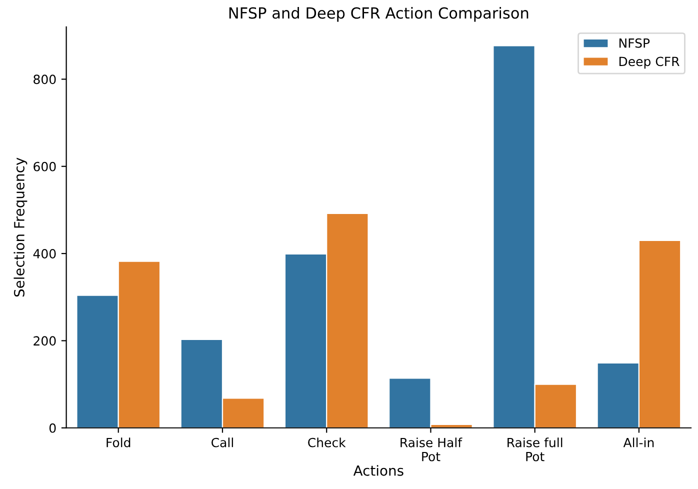 The width and height of the screenshot is (698, 489). What do you see at coordinates (44, 253) in the screenshot?
I see `y-tick-label: 400` at bounding box center [44, 253].